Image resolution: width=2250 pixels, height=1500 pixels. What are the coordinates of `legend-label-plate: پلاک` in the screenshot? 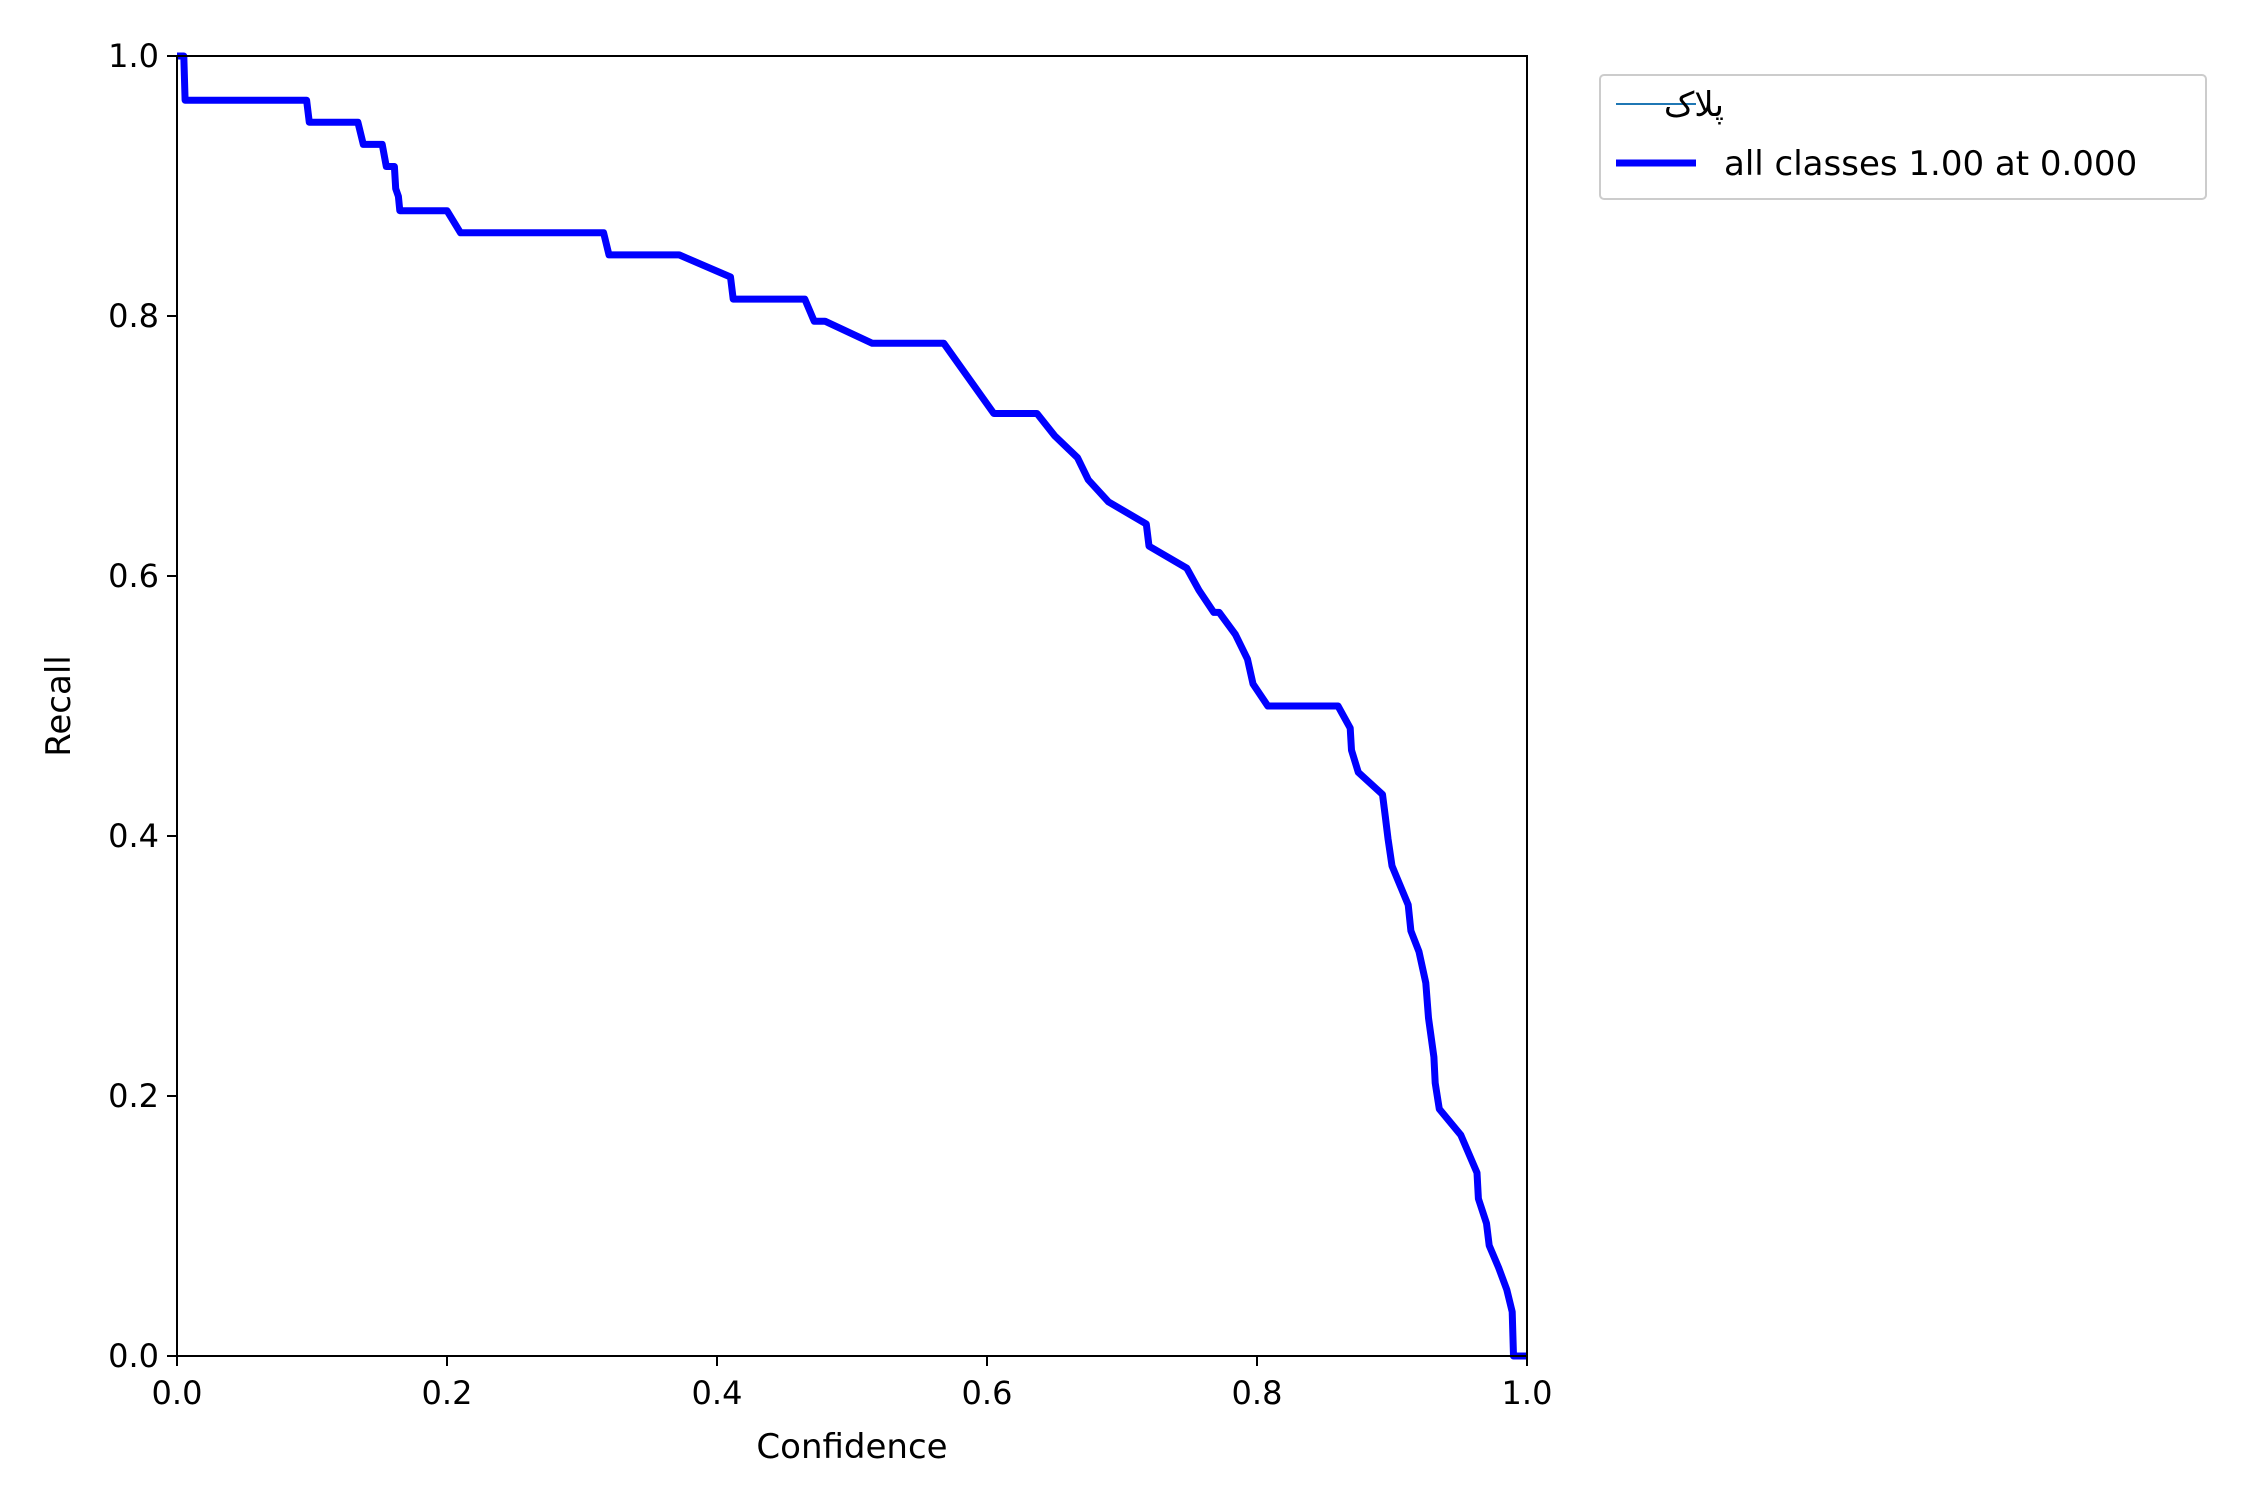 It's located at (1694, 105).